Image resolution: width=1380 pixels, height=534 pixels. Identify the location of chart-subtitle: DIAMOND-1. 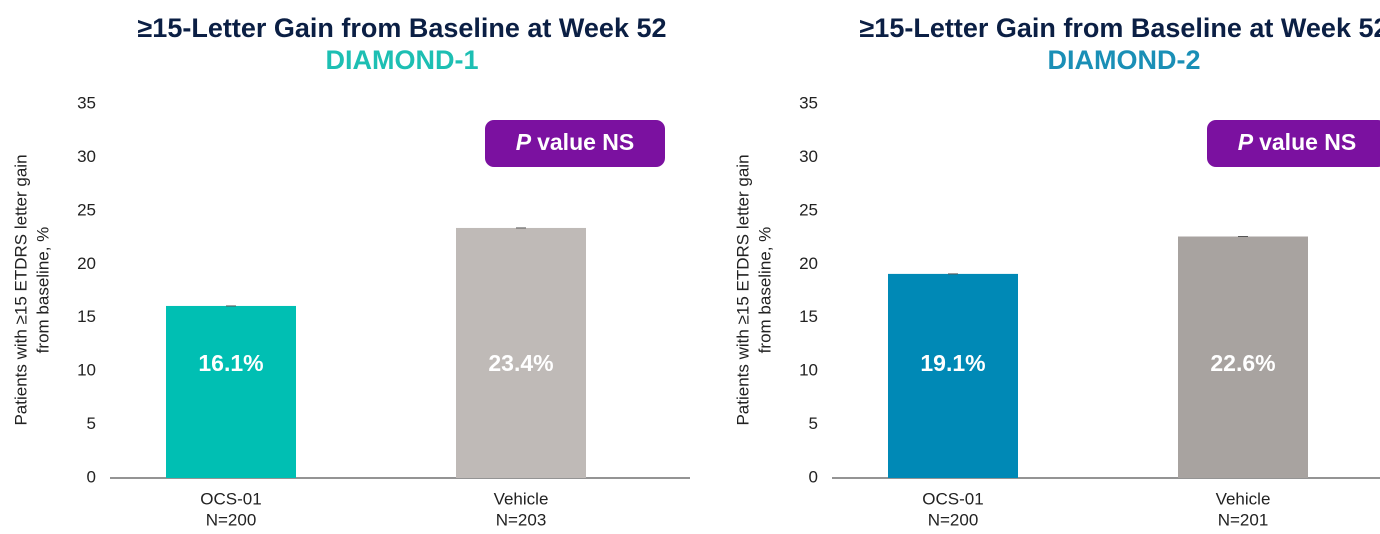
(402, 60).